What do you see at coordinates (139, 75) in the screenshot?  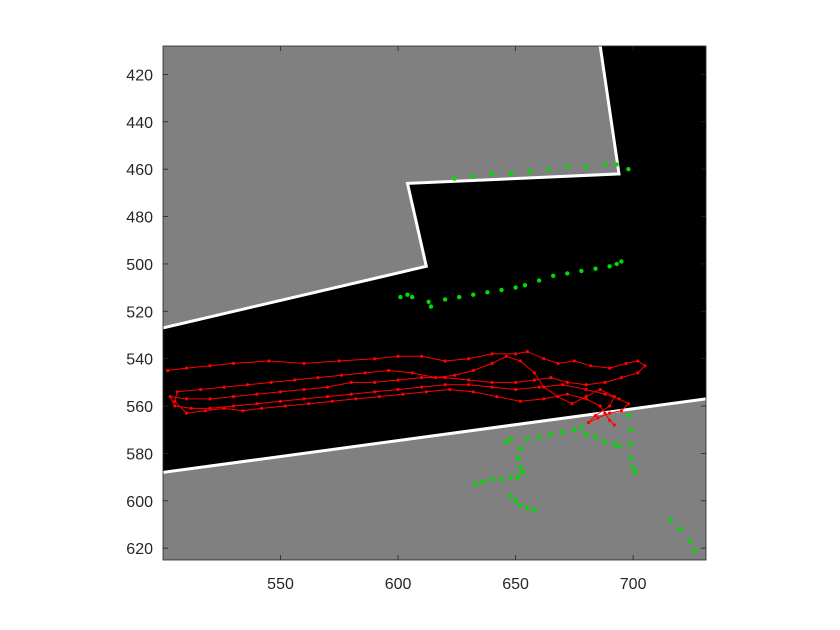 I see `y-tick-label: 420` at bounding box center [139, 75].